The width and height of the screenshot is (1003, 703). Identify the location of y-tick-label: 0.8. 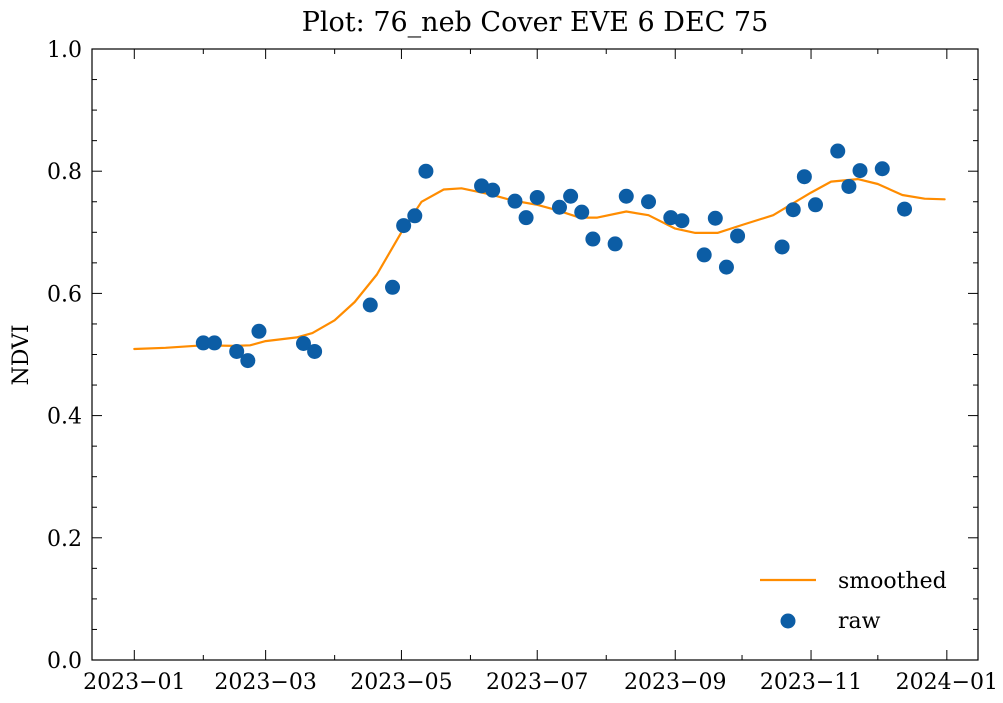
(64, 172).